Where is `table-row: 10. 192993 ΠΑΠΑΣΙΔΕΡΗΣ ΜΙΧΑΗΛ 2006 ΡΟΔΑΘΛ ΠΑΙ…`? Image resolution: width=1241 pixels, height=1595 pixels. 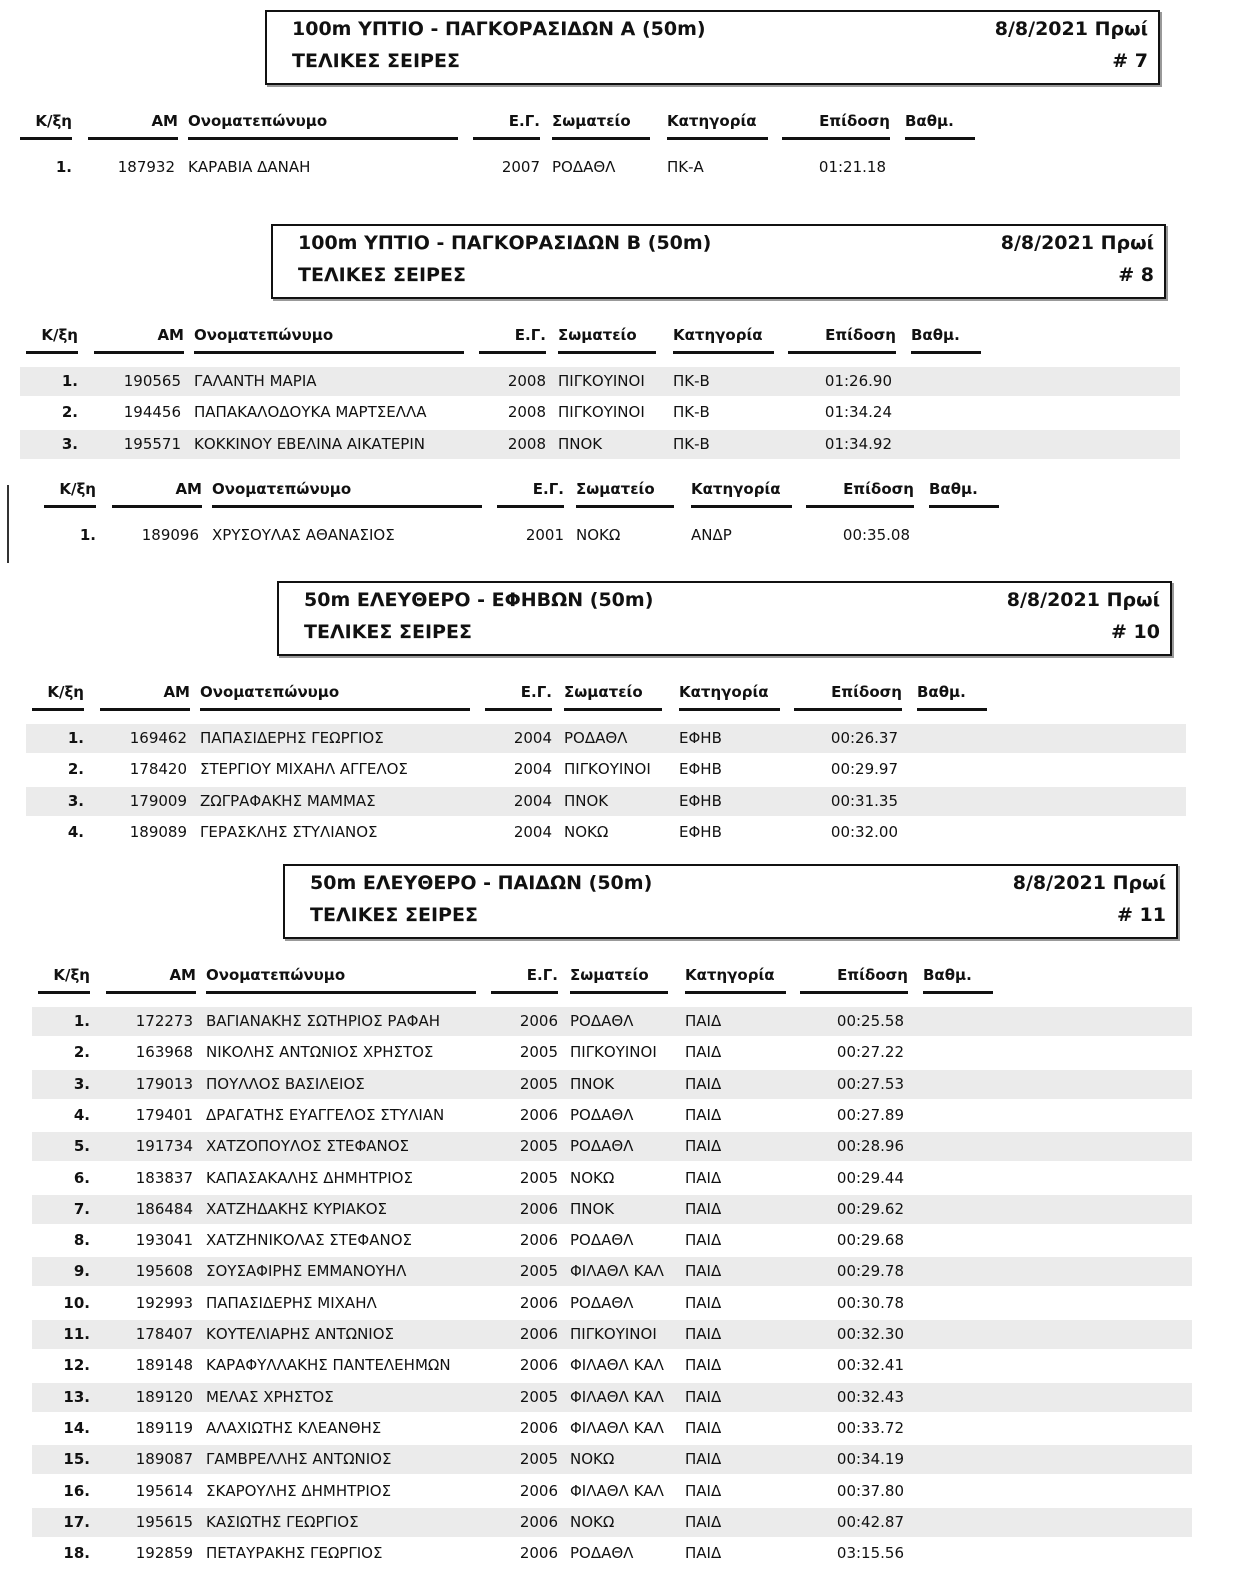
table-row: 10. 192993 ΠΑΠΑΣΙΔΕΡΗΣ ΜΙΧΑΗΛ 2006 ΡΟΔΑΘΛ ΠΑΙ… is located at coordinates (612, 1303).